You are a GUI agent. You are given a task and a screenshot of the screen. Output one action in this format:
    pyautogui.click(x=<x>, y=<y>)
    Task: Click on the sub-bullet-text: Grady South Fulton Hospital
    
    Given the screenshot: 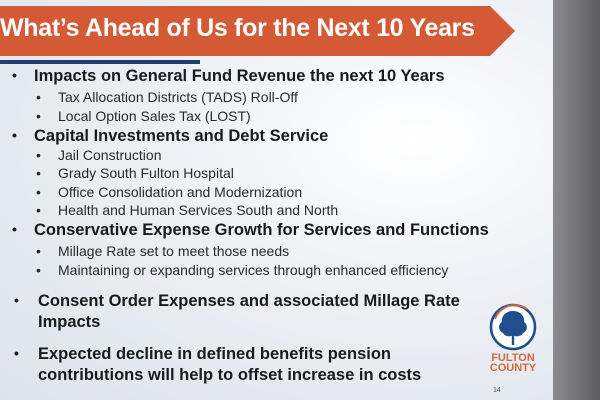 What is the action you would take?
    pyautogui.click(x=146, y=173)
    